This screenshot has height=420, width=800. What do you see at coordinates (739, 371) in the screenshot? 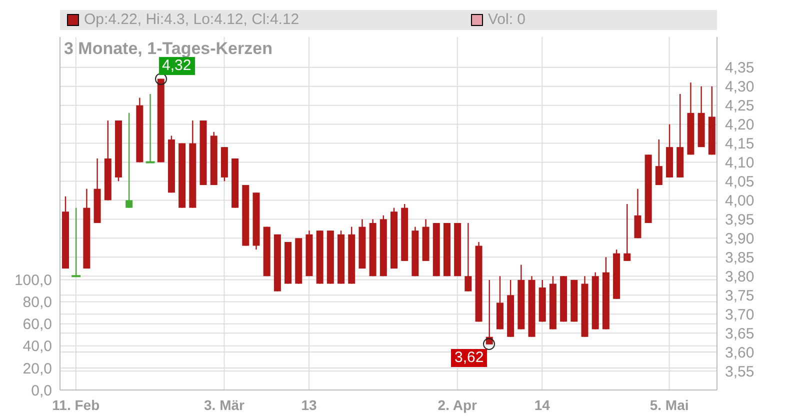
I see `y-tick-label: 3,55` at bounding box center [739, 371].